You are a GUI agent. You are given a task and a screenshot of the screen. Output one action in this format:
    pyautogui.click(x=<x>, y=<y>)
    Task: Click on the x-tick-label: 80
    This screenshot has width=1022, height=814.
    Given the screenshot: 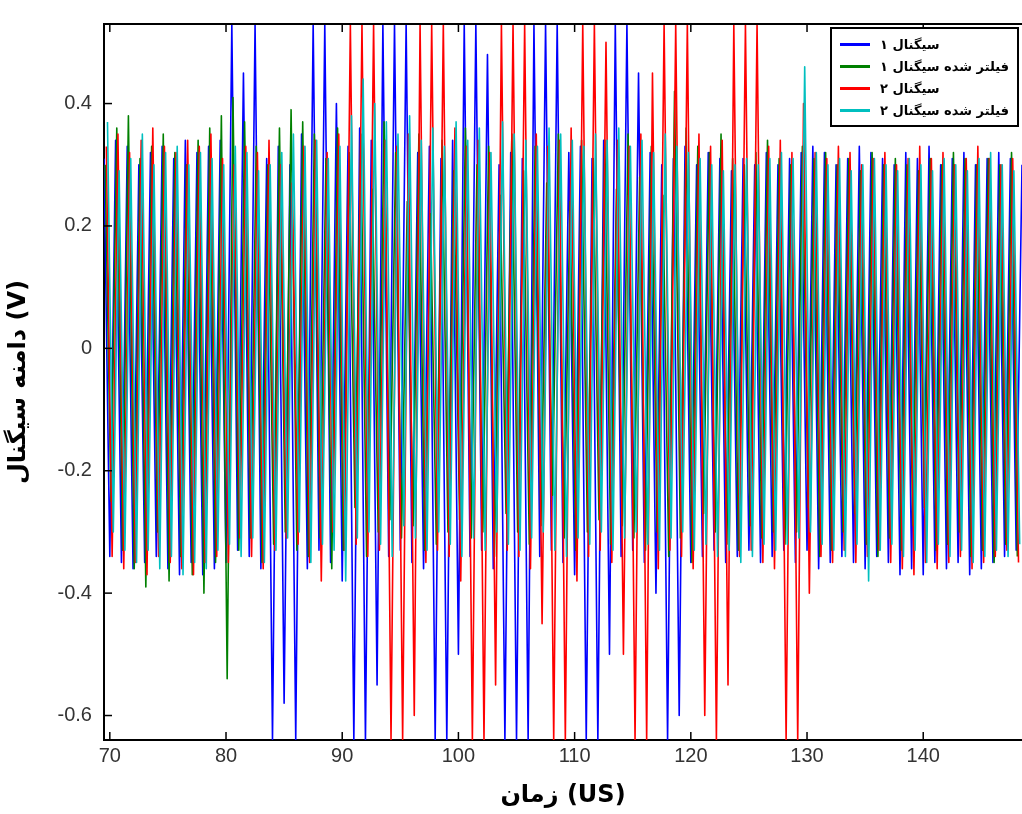 What is the action you would take?
    pyautogui.click(x=226, y=754)
    